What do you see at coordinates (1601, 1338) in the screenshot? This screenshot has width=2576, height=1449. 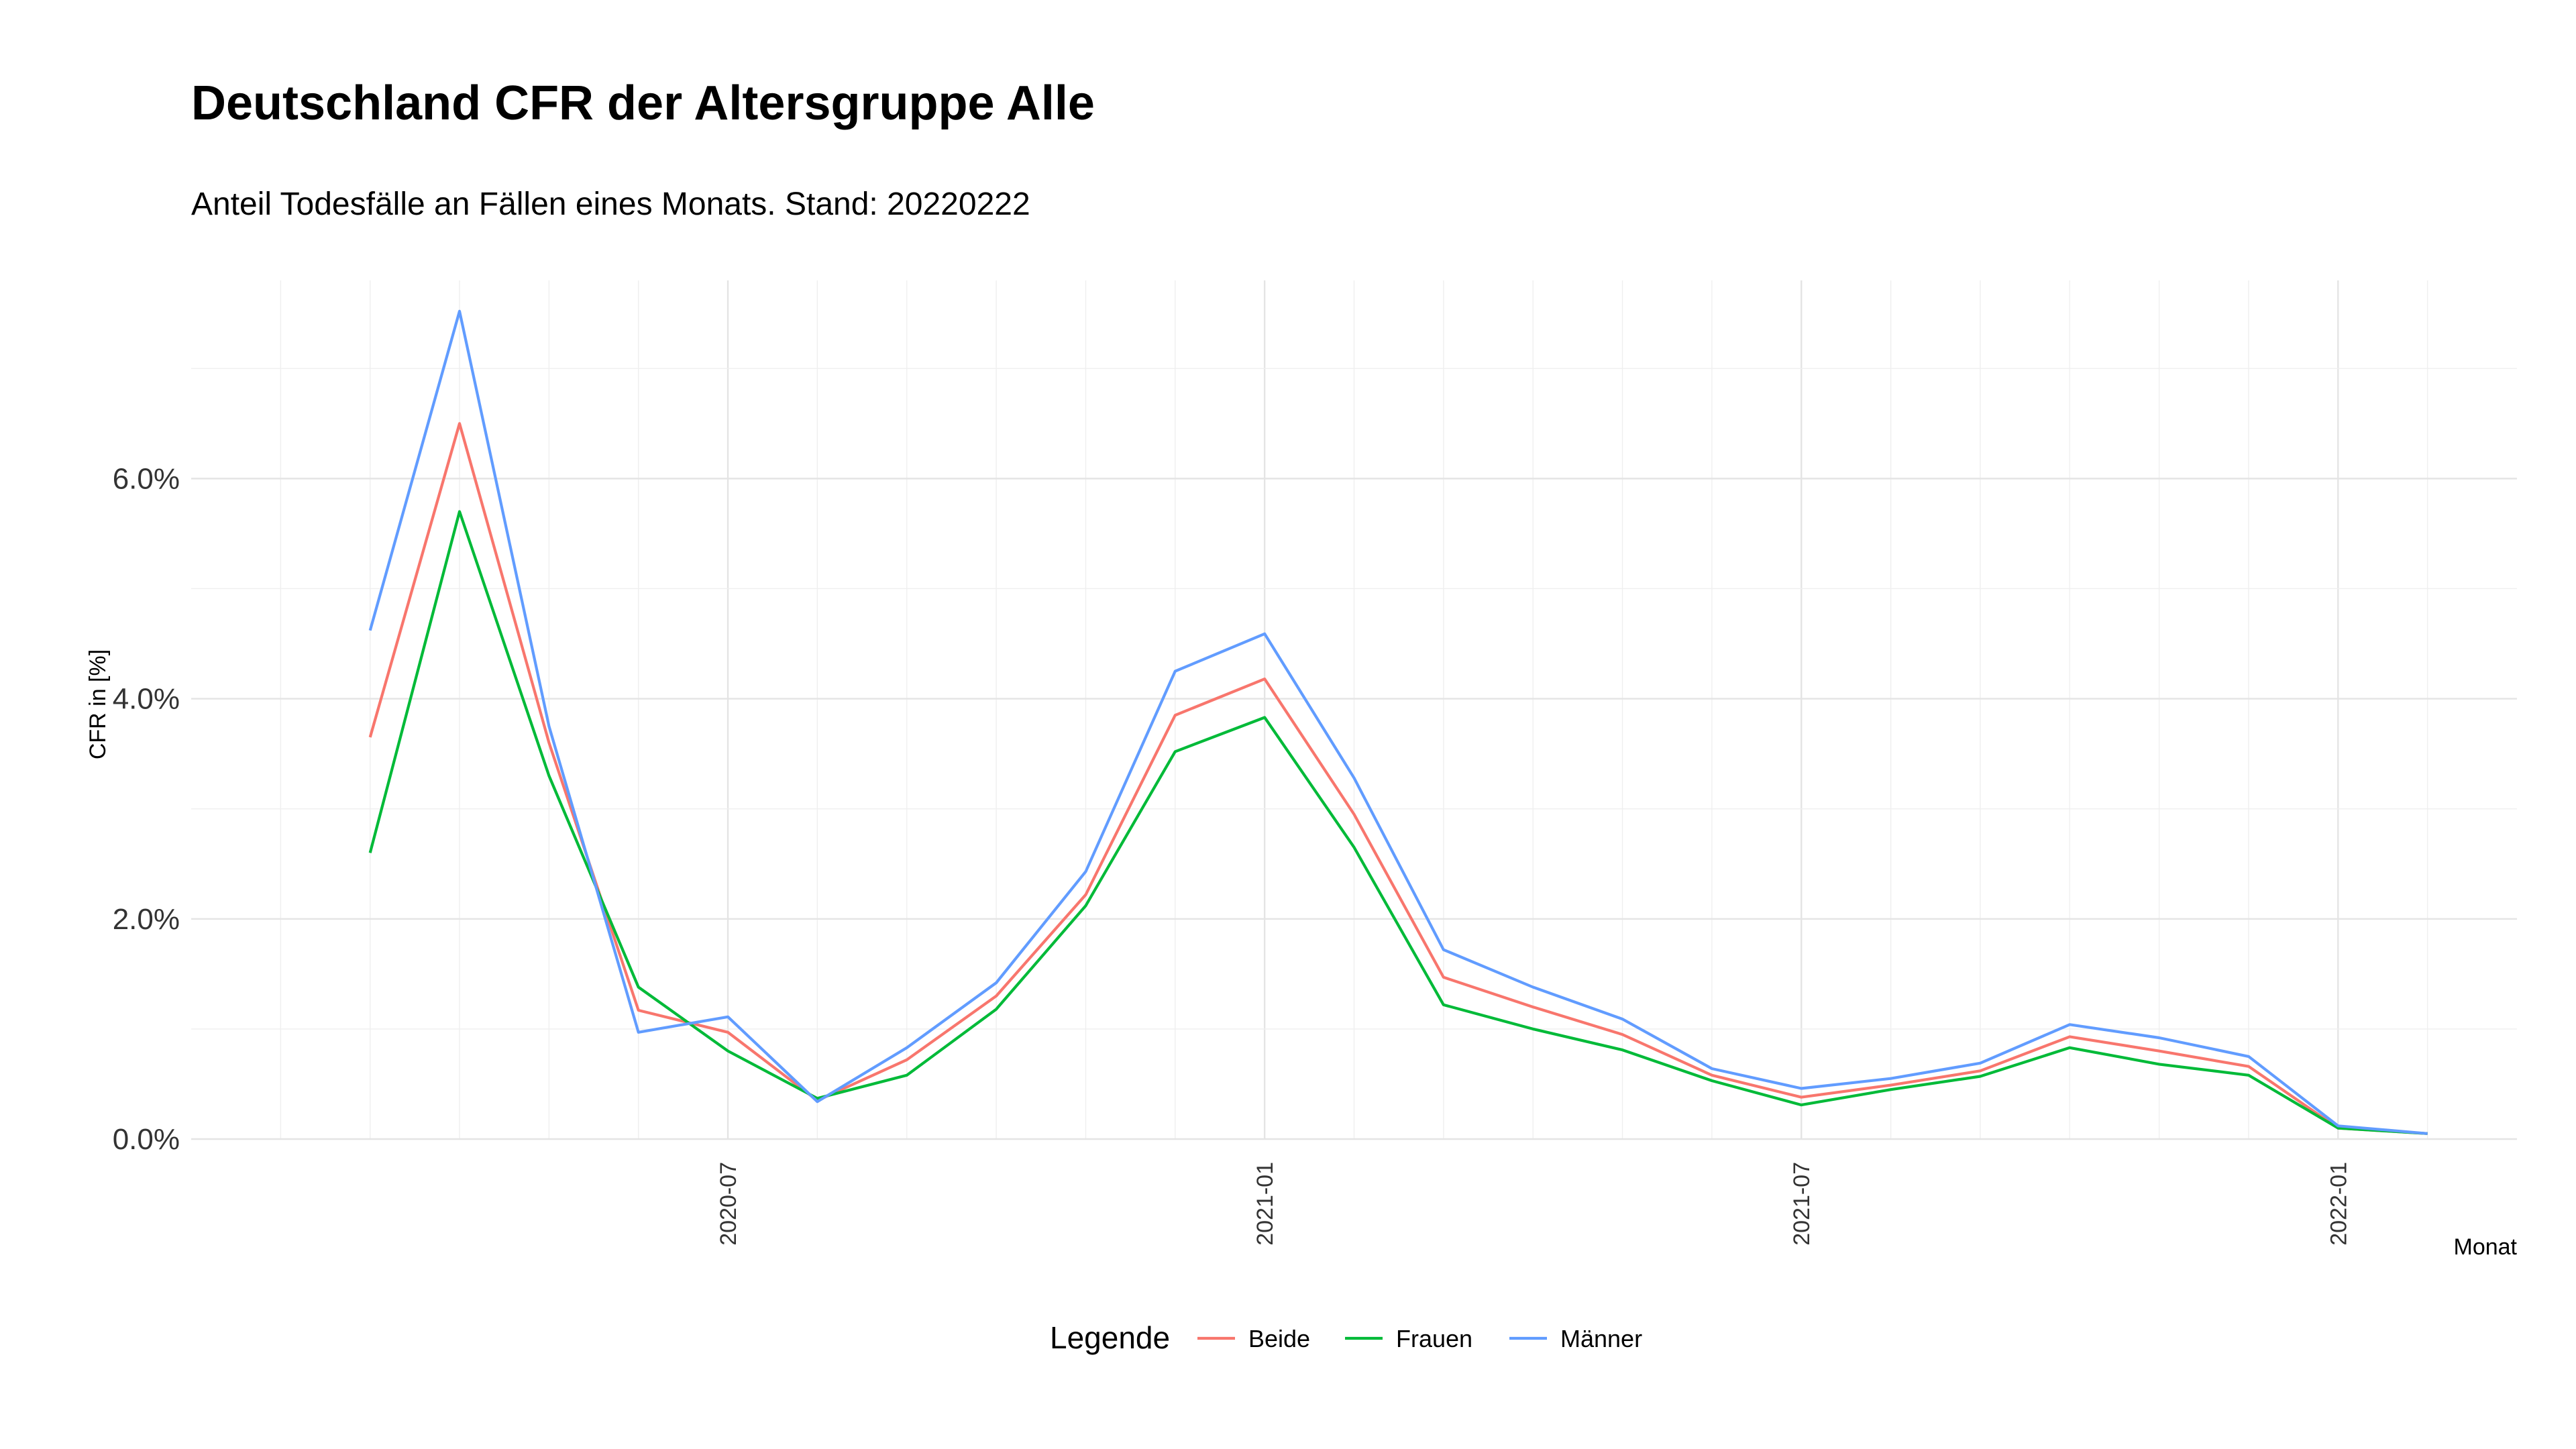 I see `legend-label: Männer` at bounding box center [1601, 1338].